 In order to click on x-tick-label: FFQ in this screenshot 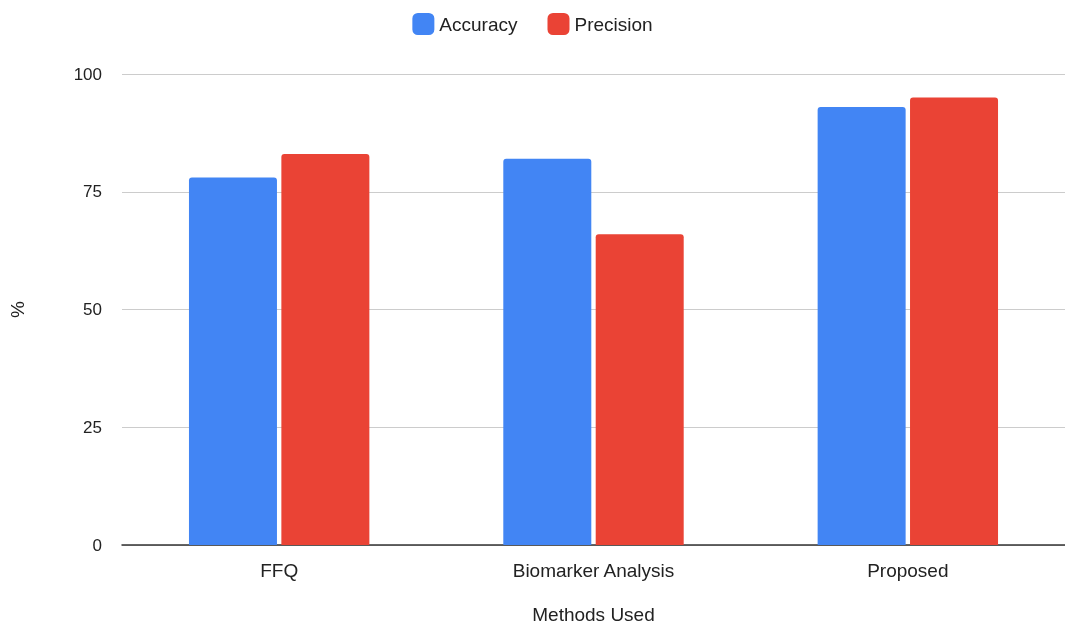, I will do `click(279, 570)`.